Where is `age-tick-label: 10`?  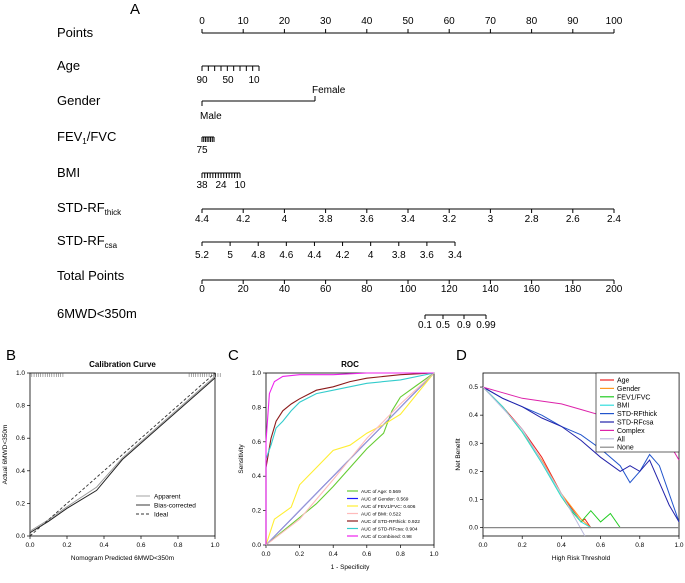
age-tick-label: 10 is located at coordinates (254, 80).